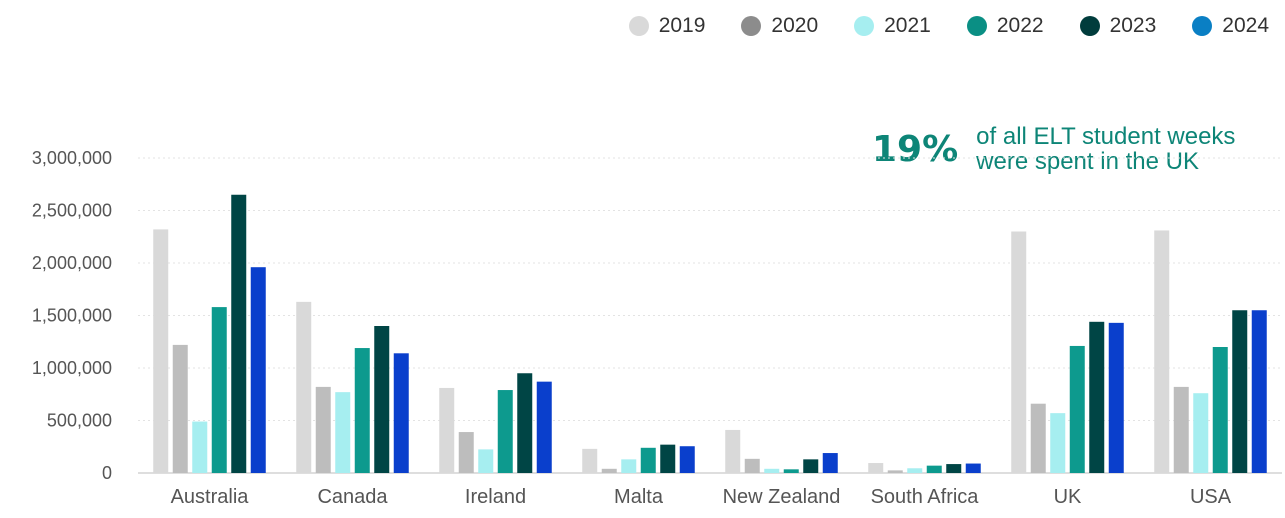 Image resolution: width=1285 pixels, height=518 pixels. Describe the element at coordinates (830, 463) in the screenshot. I see `bar-new-zealand-2024` at that location.